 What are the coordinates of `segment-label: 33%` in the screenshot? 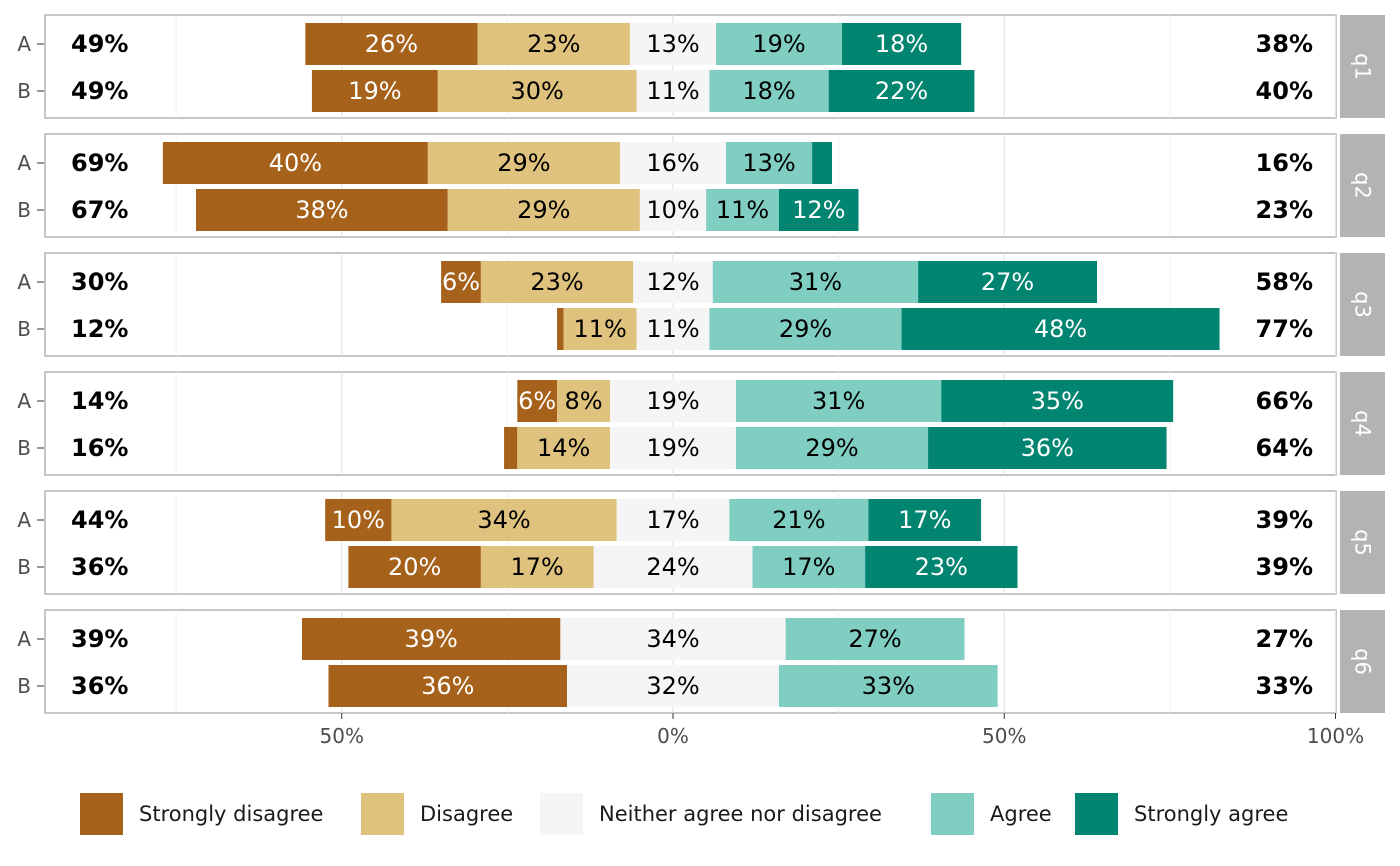 It's located at (888, 686).